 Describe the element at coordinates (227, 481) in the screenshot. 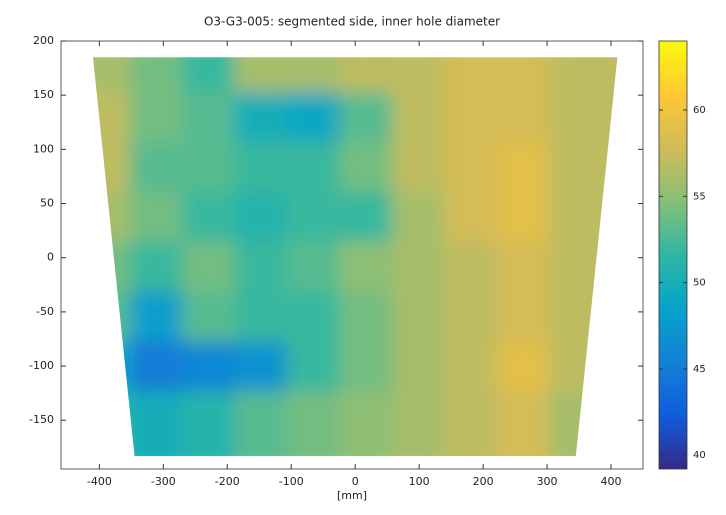

I see `x-tick-label: -200` at that location.